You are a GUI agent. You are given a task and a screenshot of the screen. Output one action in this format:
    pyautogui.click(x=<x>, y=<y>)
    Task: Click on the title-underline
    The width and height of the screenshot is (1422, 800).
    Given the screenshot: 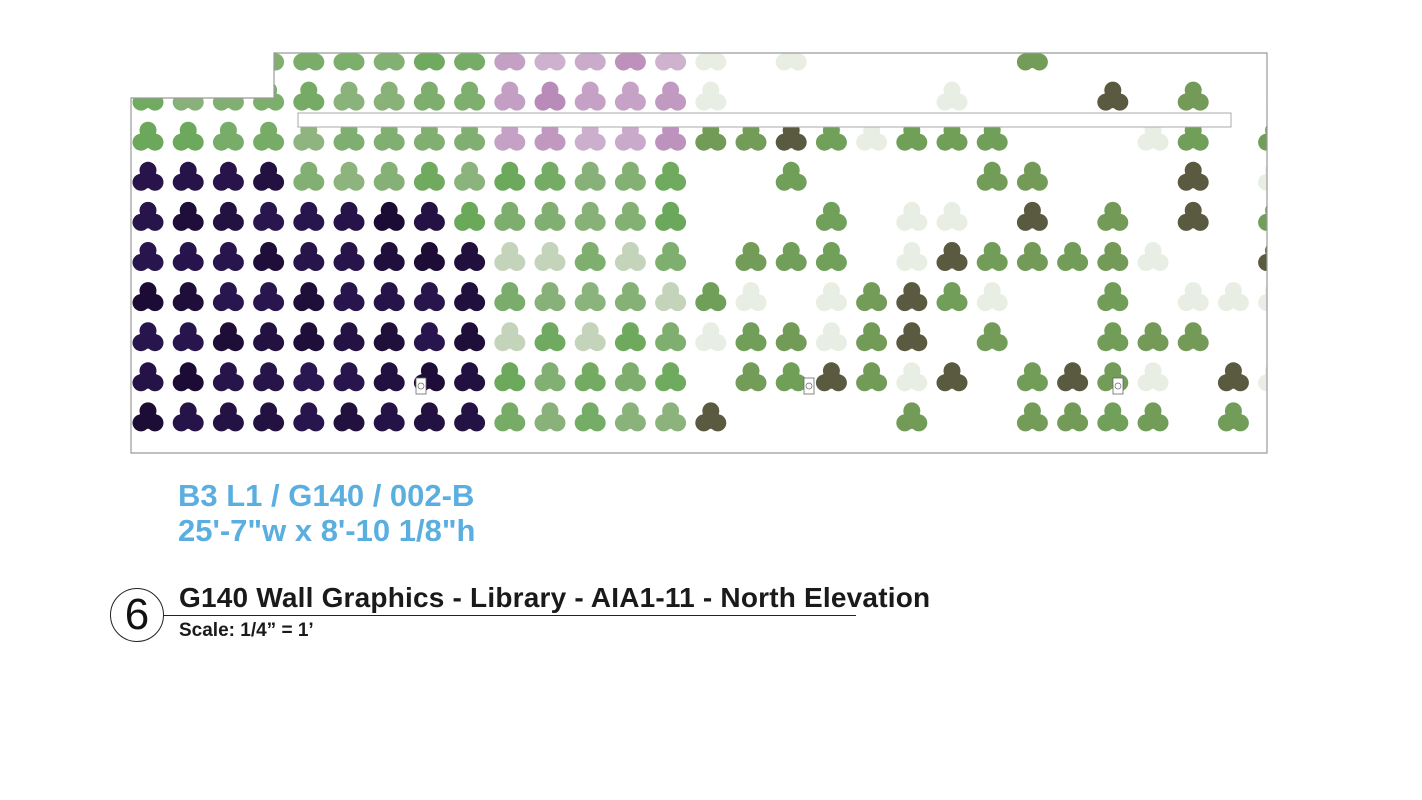 What is the action you would take?
    pyautogui.click(x=510, y=615)
    